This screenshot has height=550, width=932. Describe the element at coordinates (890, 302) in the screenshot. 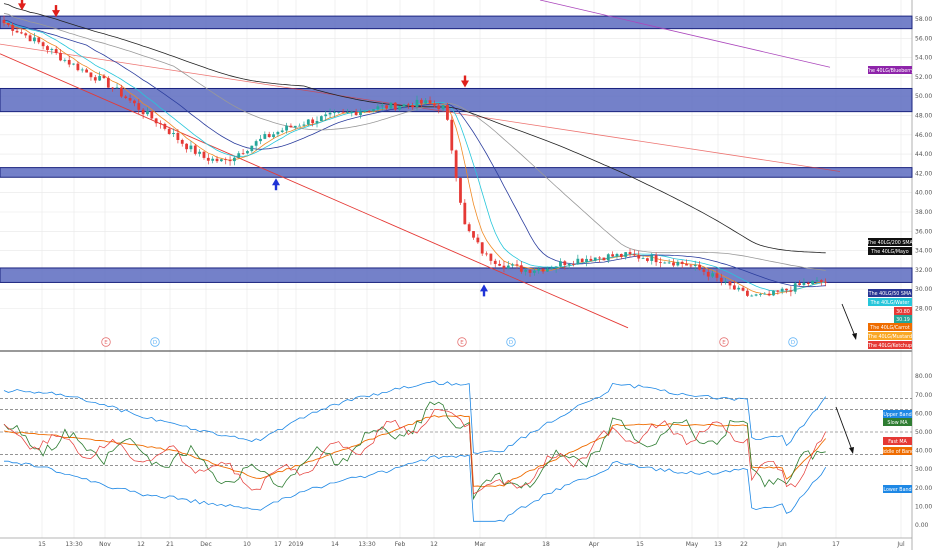

I see `the-40lg-water-tag` at that location.